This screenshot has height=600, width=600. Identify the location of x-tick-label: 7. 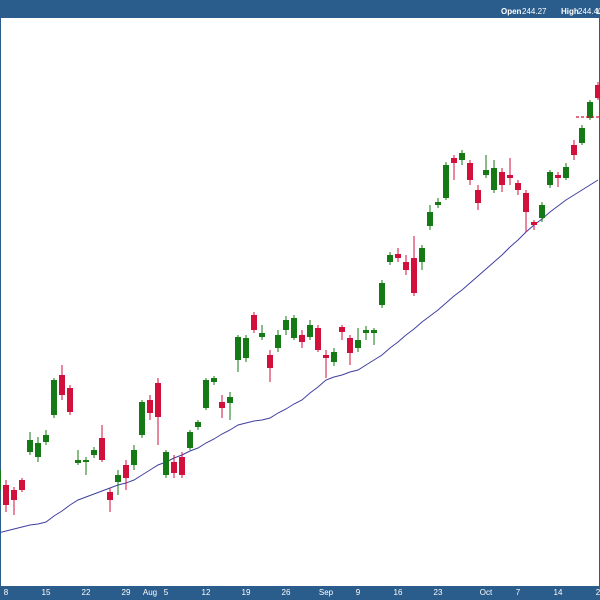
(518, 592).